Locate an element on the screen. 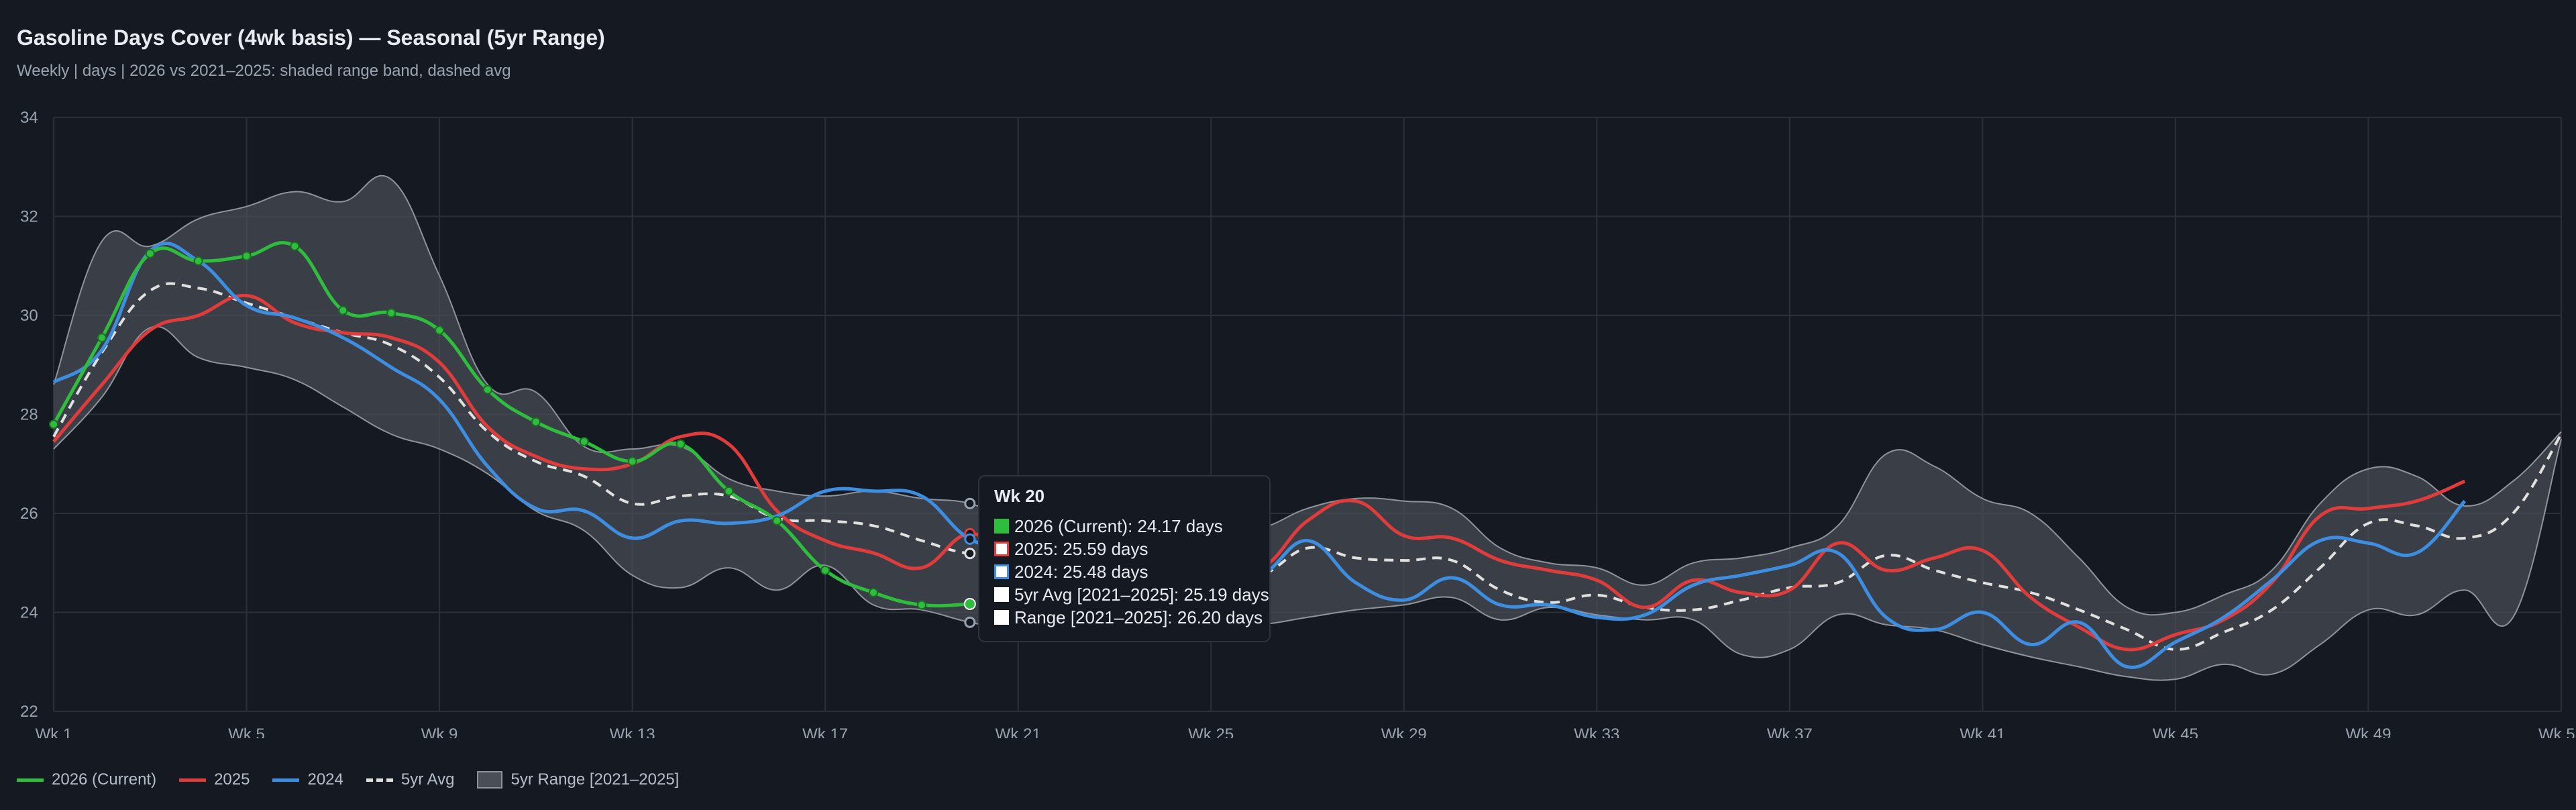 The image size is (2576, 810). legend-label: 2026 (Current) is located at coordinates (104, 779).